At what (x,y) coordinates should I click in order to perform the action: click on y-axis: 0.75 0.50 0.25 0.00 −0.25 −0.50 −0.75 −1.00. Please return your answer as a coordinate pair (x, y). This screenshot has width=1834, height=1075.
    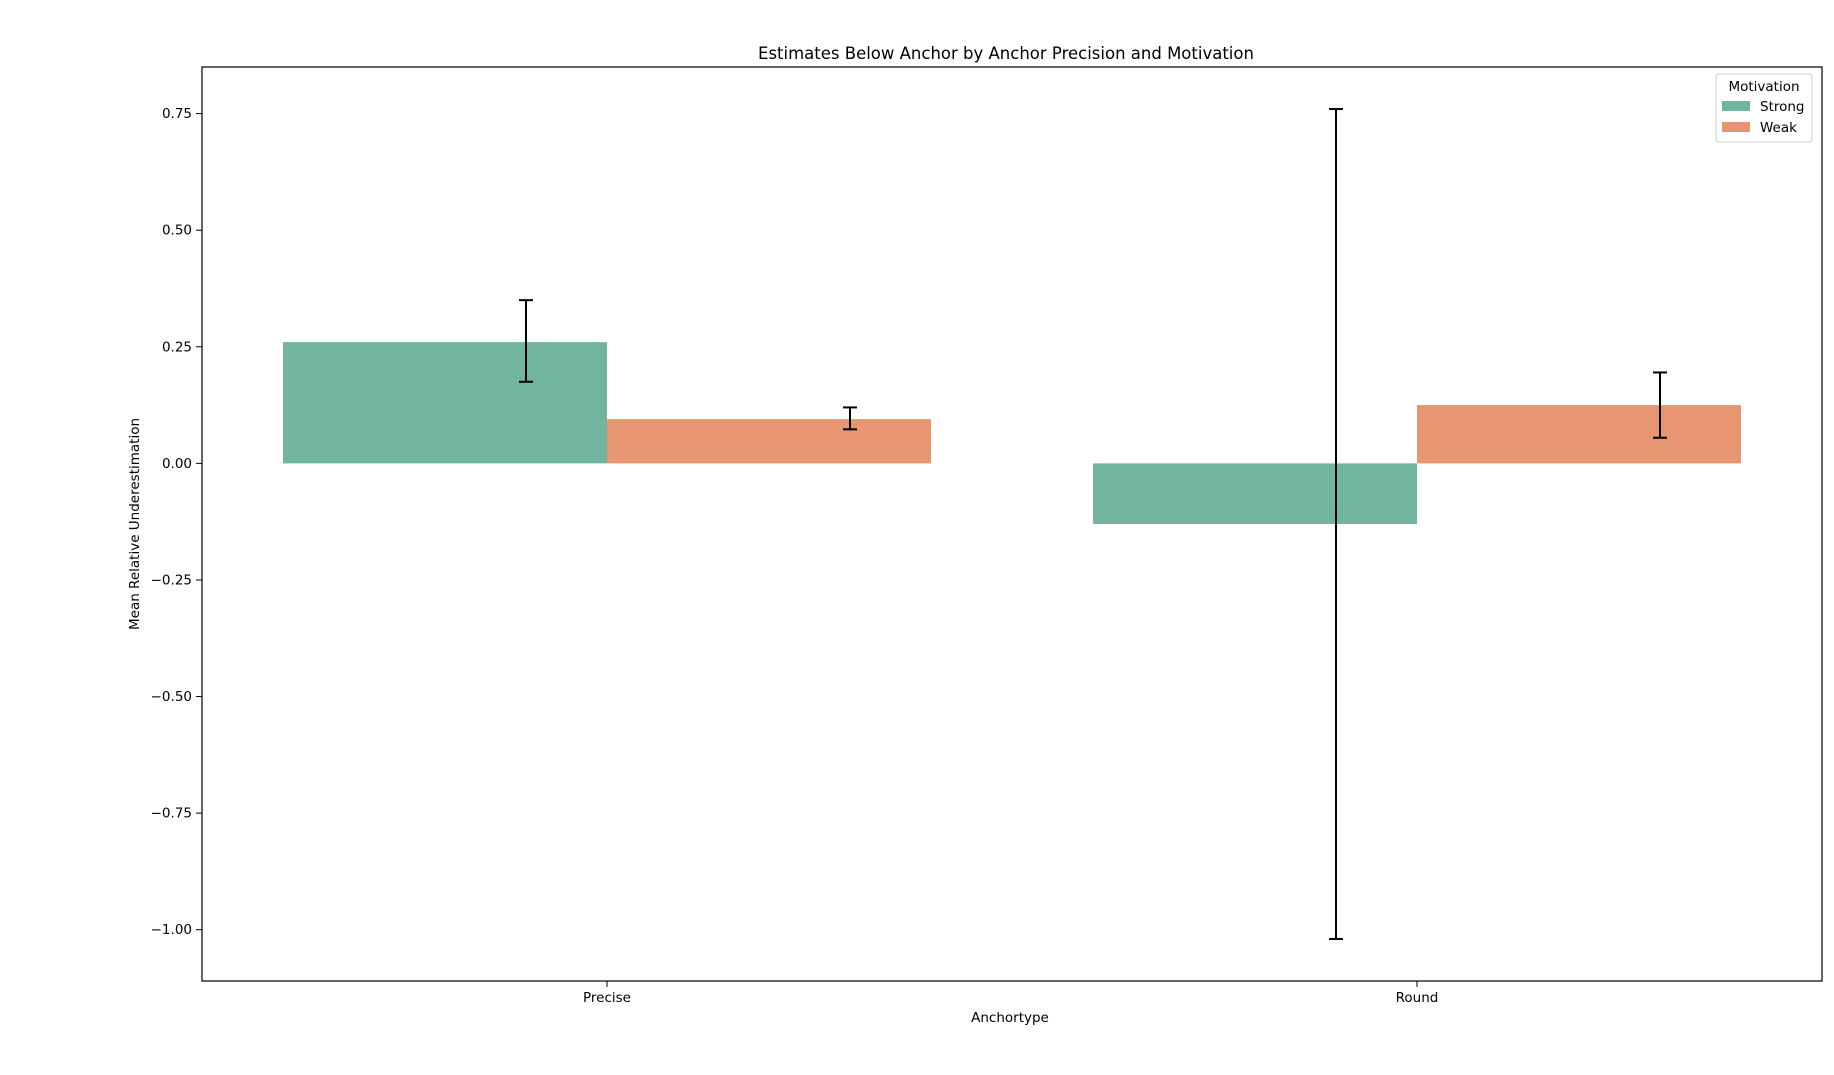
    Looking at the image, I should click on (176, 522).